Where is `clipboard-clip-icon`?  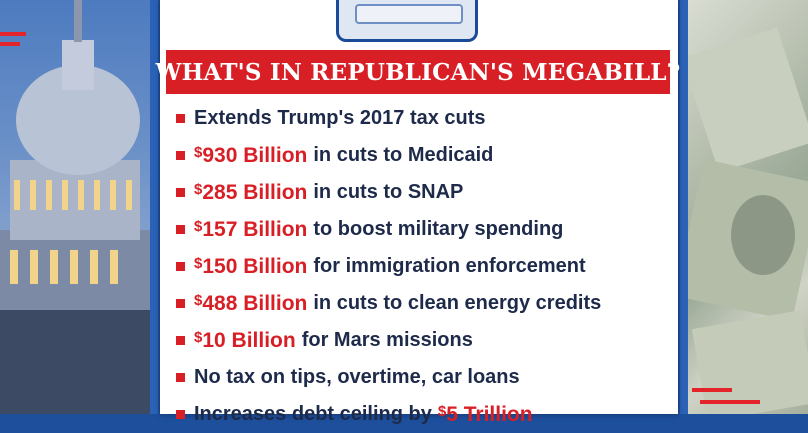
clipboard-clip-icon is located at coordinates (407, 21).